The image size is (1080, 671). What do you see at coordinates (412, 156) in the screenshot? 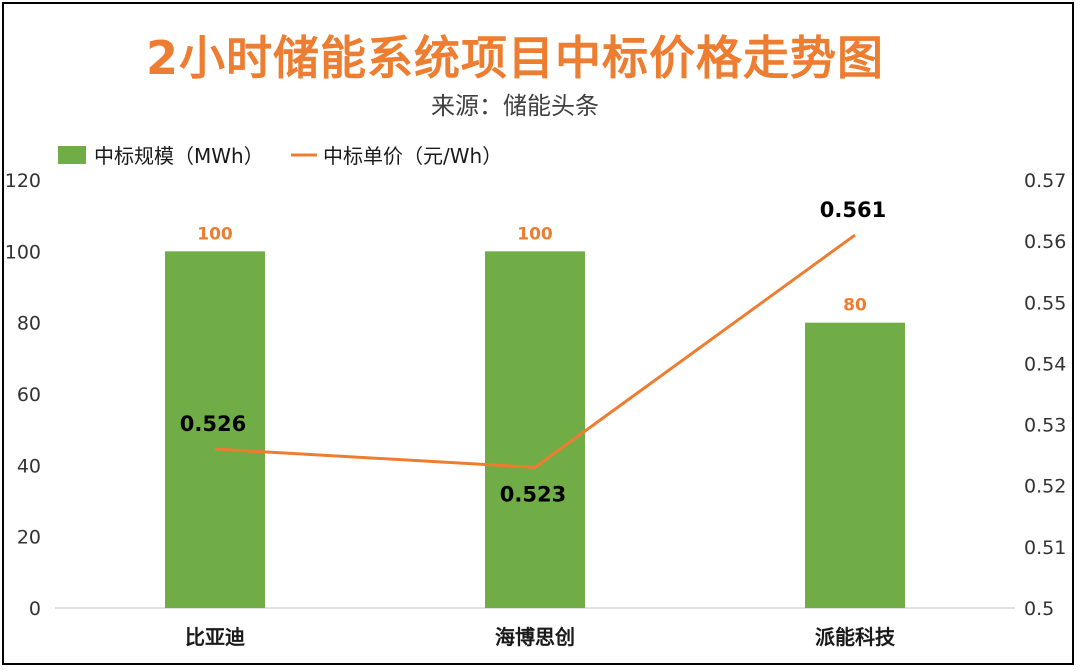
I see `legend-line-label: 中标单价（元/Wh）` at bounding box center [412, 156].